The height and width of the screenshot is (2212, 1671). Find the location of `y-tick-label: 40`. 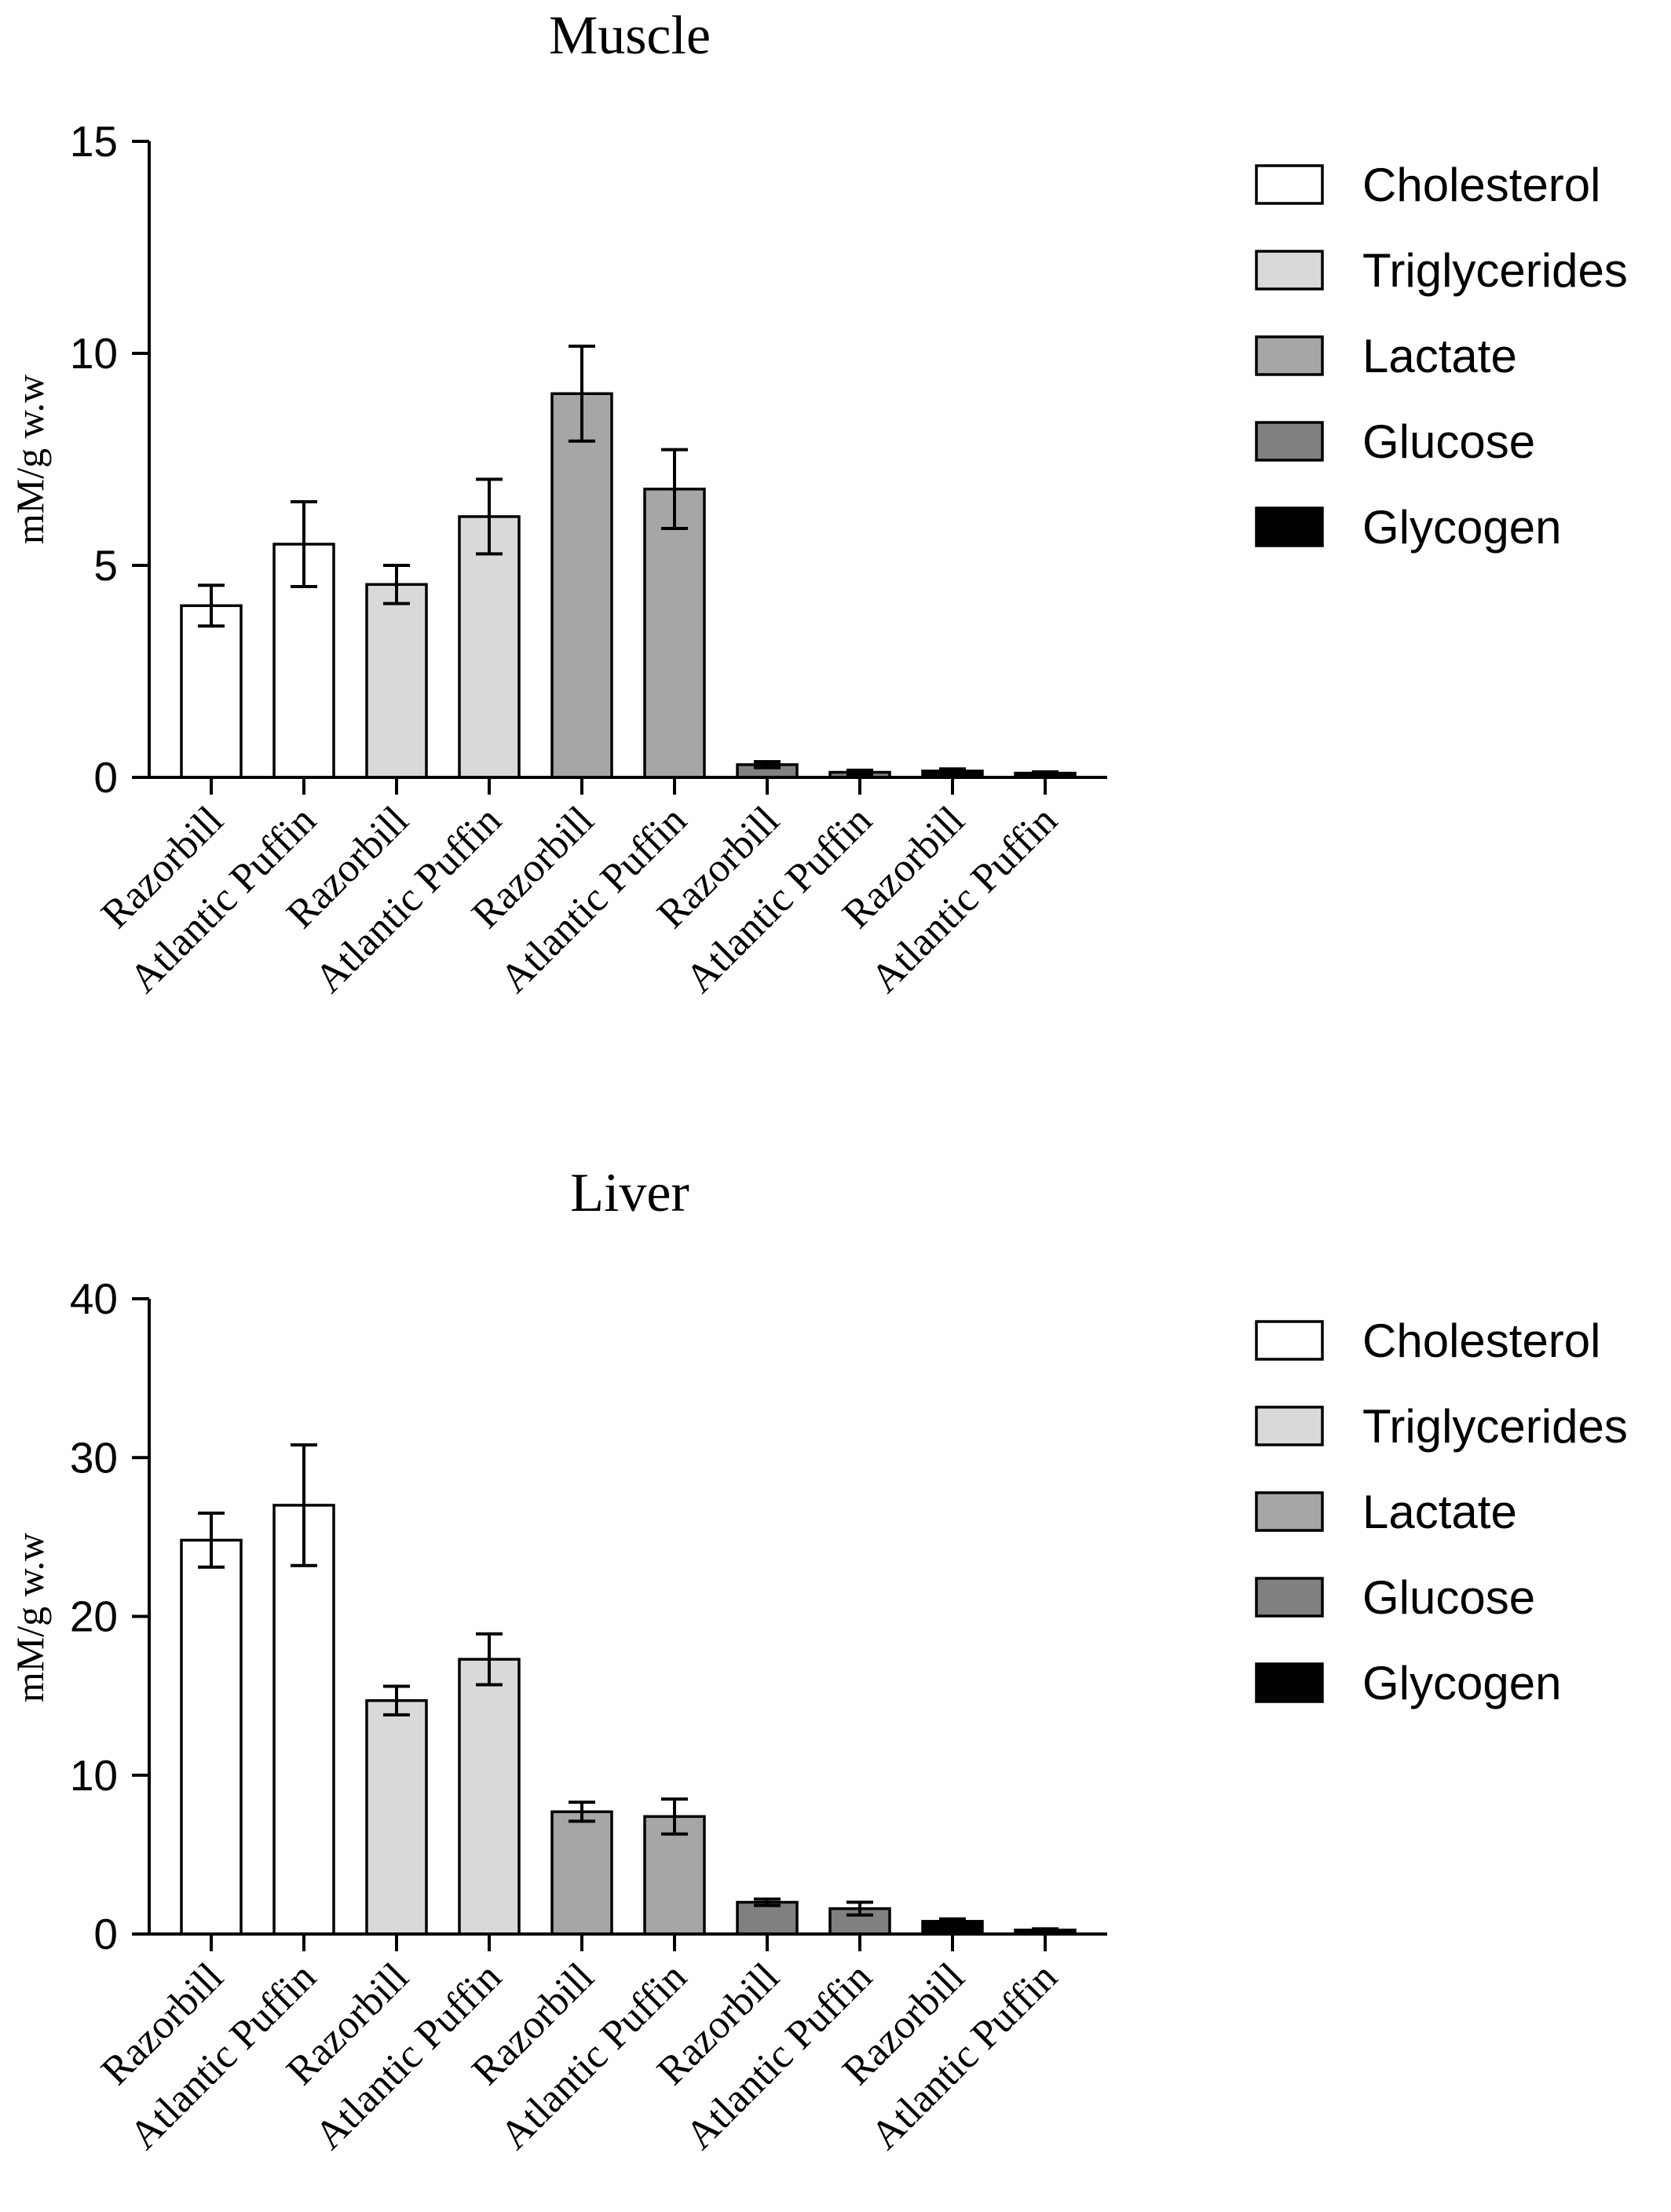

y-tick-label: 40 is located at coordinates (94, 1299).